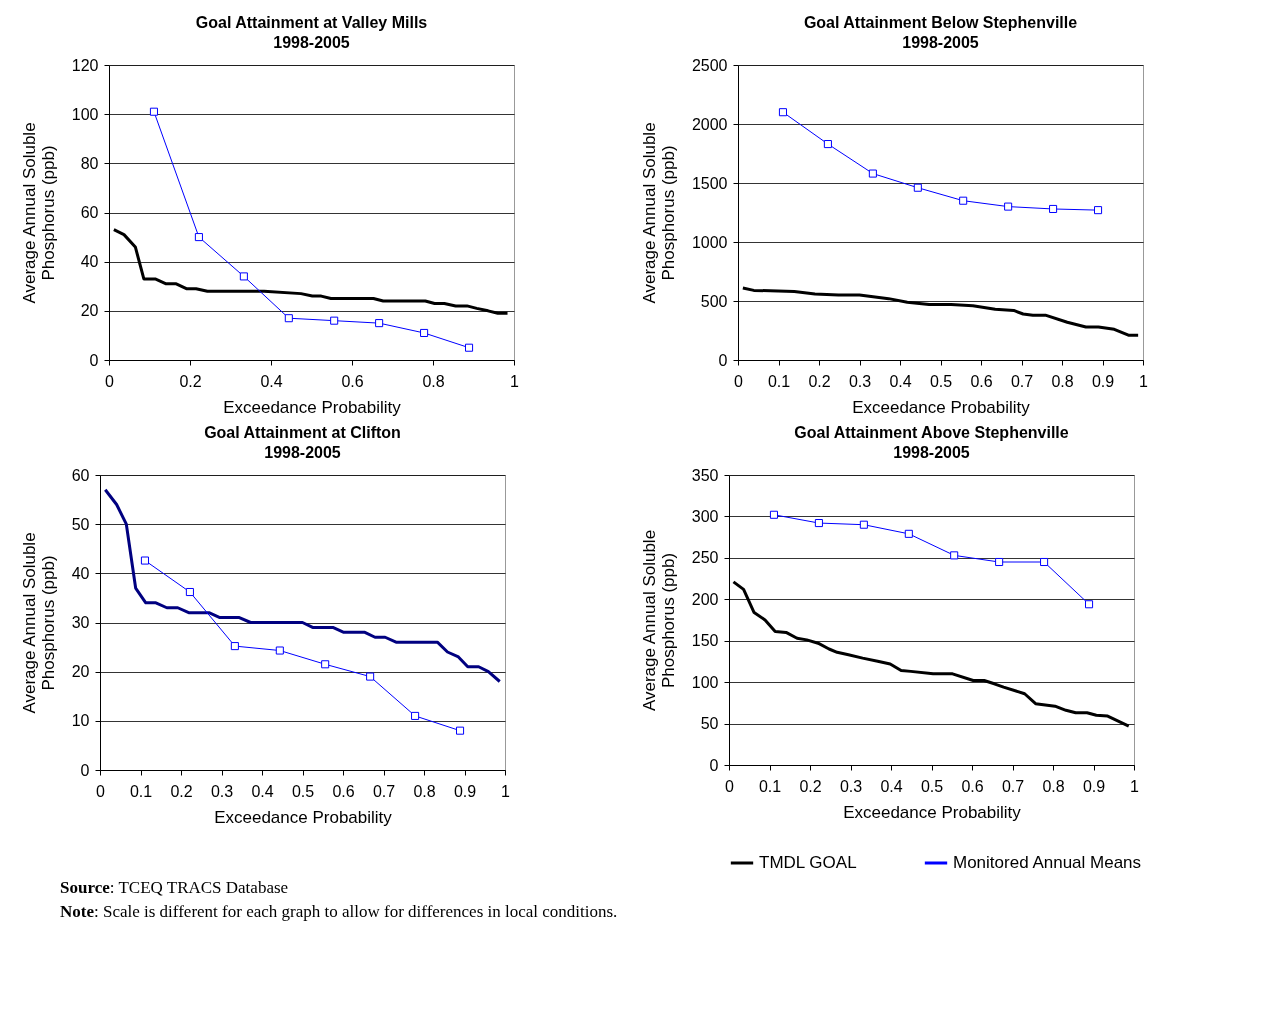  Describe the element at coordinates (709, 65) in the screenshot. I see `y-tick-label: 2500` at that location.